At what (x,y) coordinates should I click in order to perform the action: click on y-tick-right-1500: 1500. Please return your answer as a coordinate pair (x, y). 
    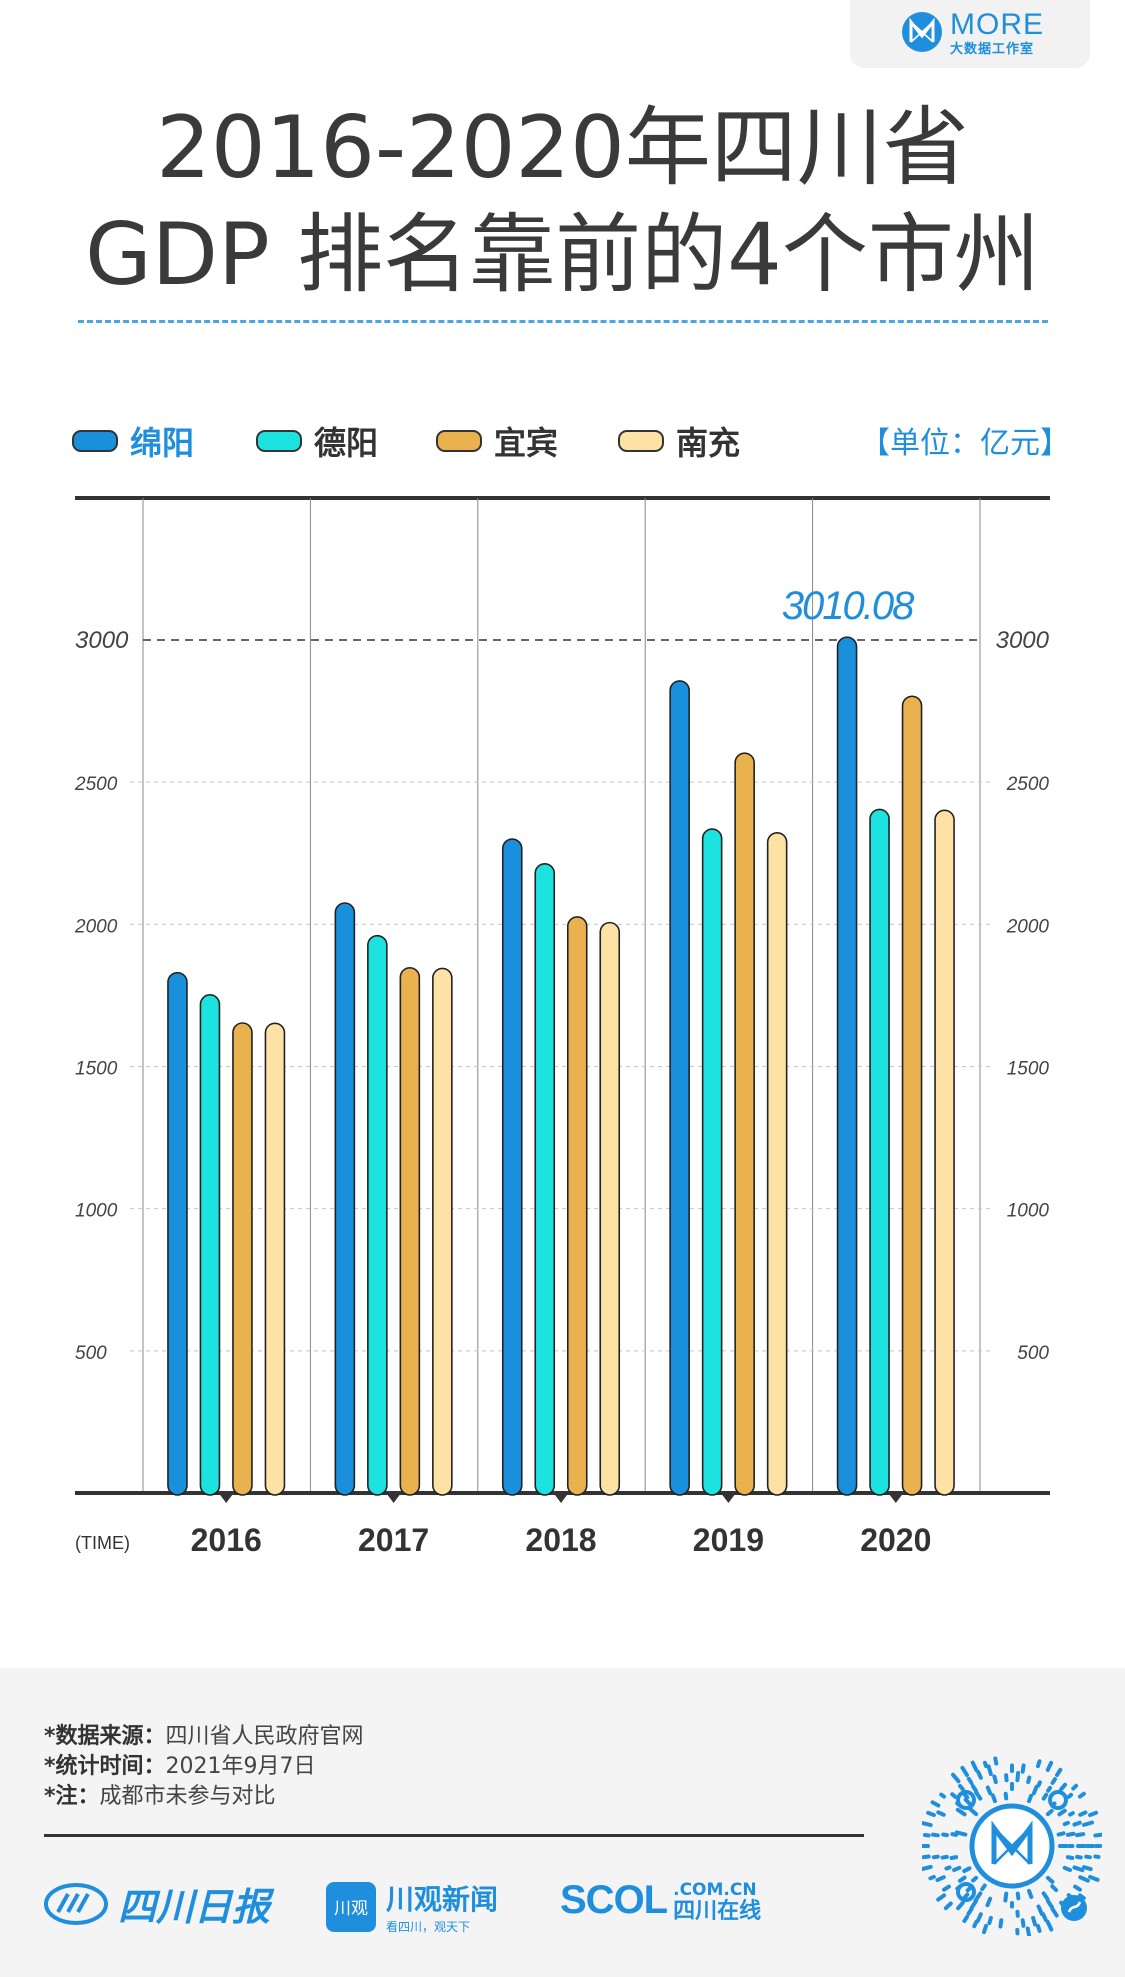
    Looking at the image, I should click on (1028, 1069).